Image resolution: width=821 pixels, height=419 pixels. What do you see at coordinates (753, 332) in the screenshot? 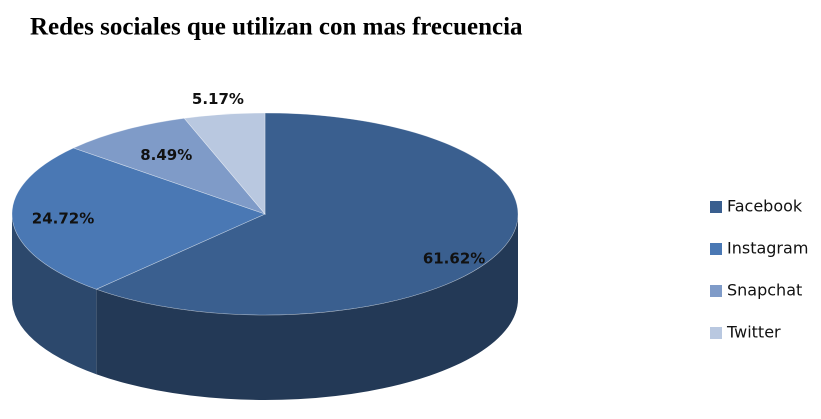
I see `legend-label: Twitter` at bounding box center [753, 332].